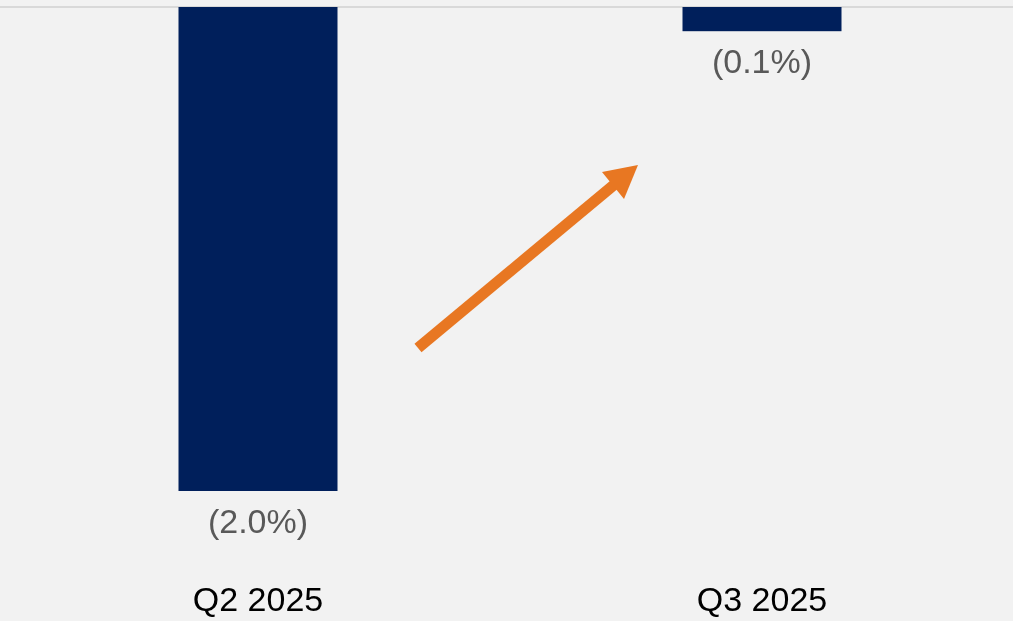 The height and width of the screenshot is (621, 1013). What do you see at coordinates (258, 599) in the screenshot?
I see `x-tick-label: Q2 2025` at bounding box center [258, 599].